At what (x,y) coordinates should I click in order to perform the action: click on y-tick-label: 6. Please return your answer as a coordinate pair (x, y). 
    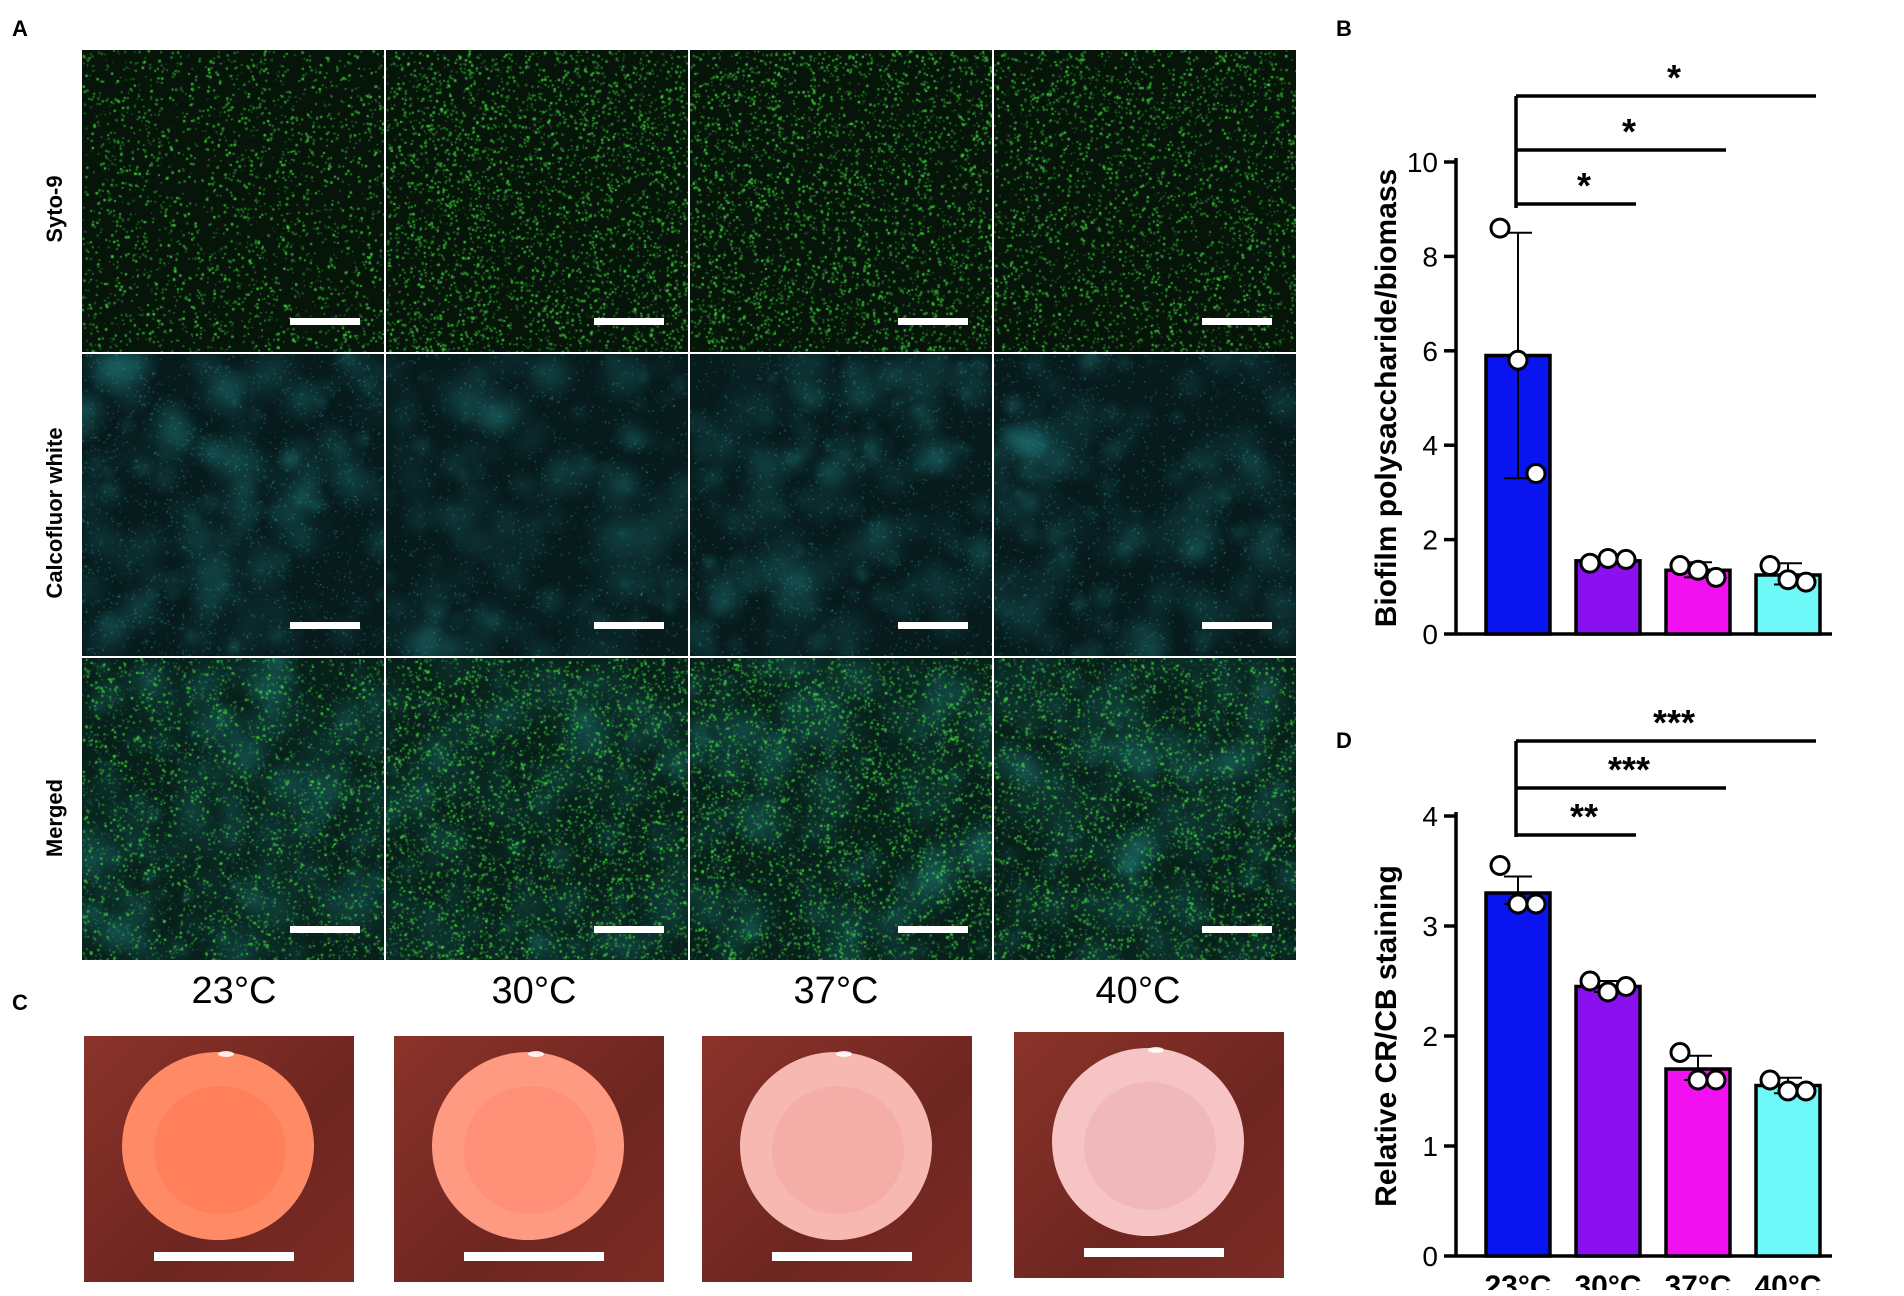
    Looking at the image, I should click on (1430, 351).